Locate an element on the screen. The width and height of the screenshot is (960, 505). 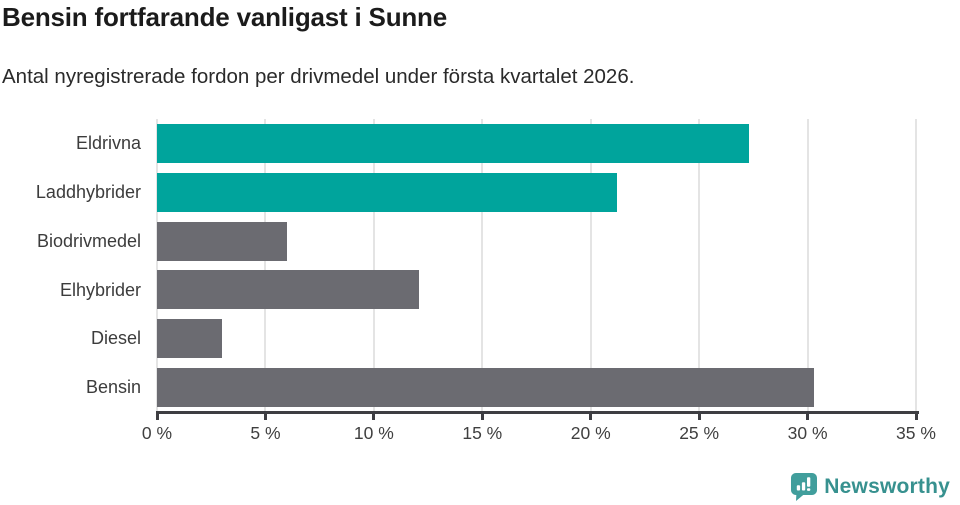
axis-tick-label: 35 % is located at coordinates (916, 433).